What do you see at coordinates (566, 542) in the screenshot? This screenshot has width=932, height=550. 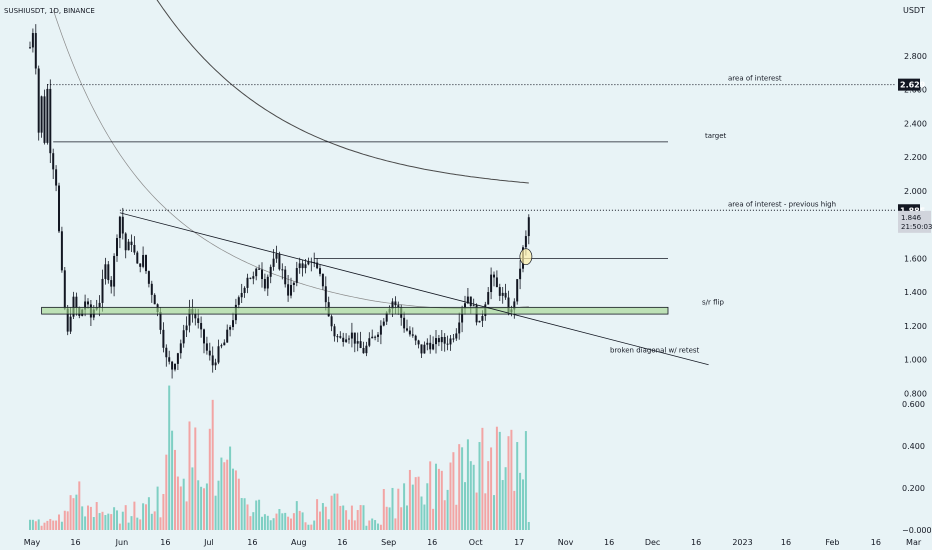 I see `x-tick-label: Nov` at bounding box center [566, 542].